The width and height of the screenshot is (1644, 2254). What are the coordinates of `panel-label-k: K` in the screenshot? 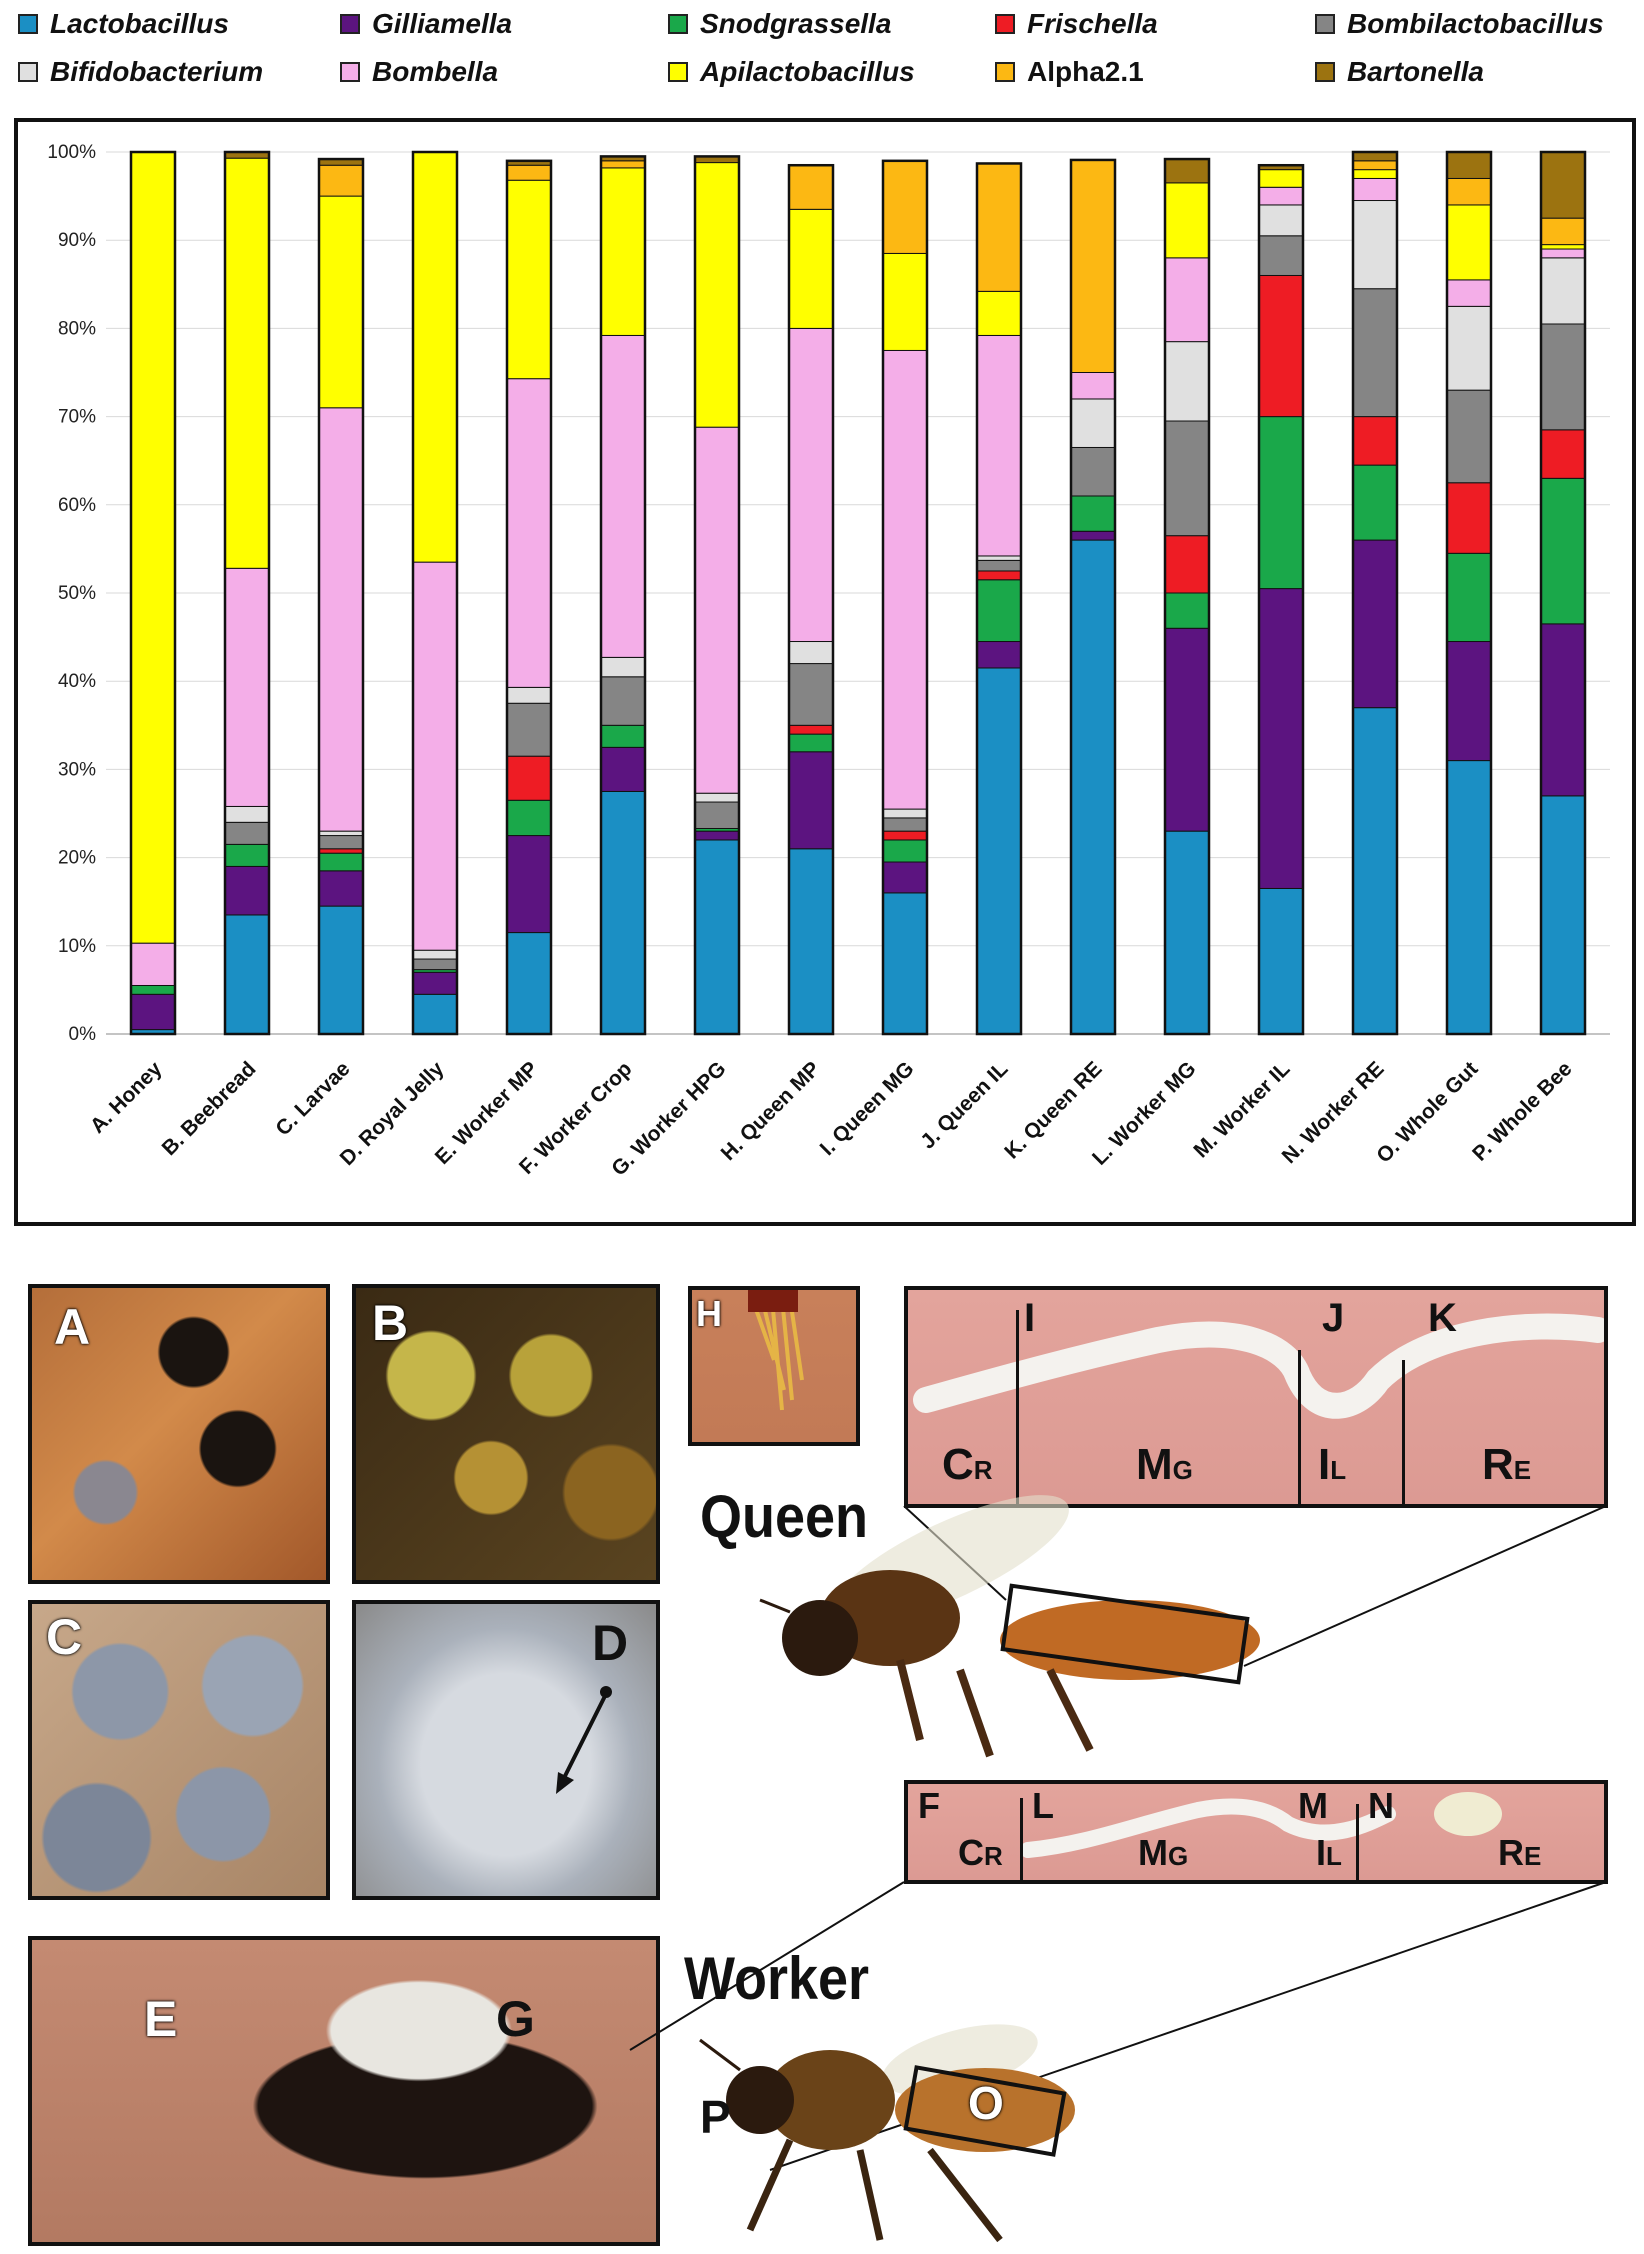 It's located at (1442, 1318).